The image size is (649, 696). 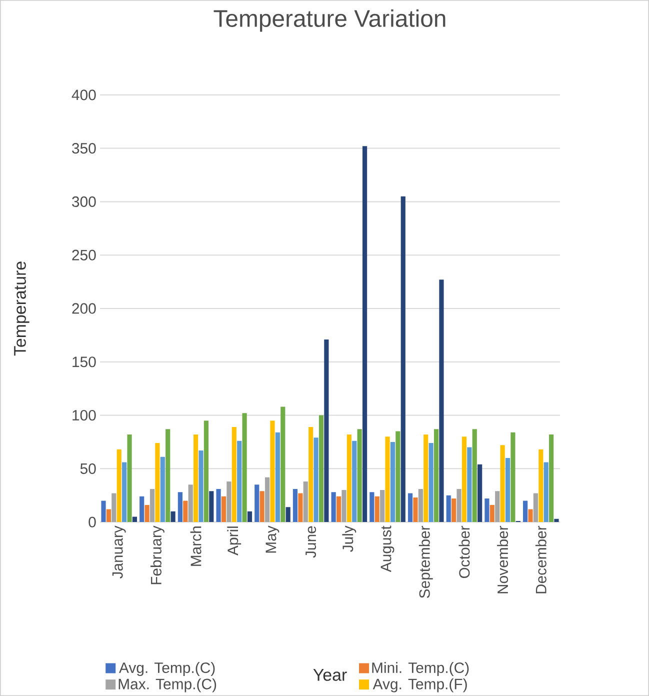 What do you see at coordinates (419, 685) in the screenshot?
I see `legend-label: Avg. Temp.(F)` at bounding box center [419, 685].